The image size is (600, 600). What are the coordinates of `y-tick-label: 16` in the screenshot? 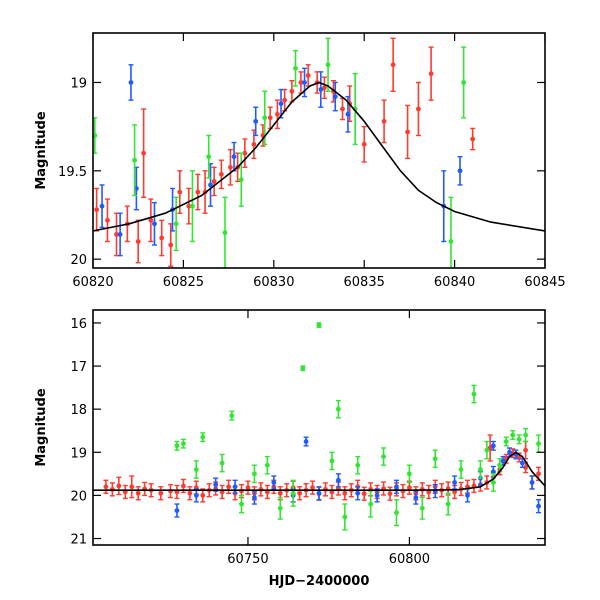 It's located at (78, 324).